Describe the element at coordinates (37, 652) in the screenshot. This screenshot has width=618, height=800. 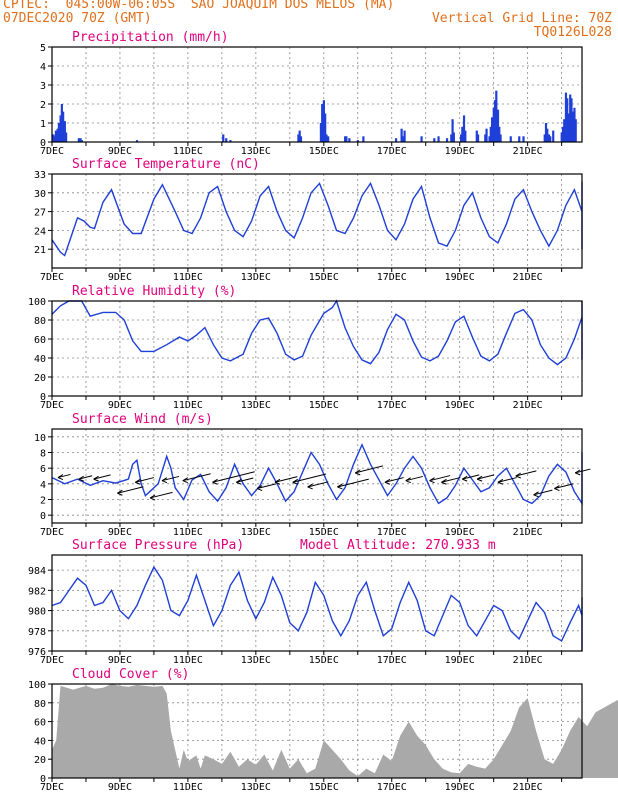
I see `pressure-ytick-label: 976` at that location.